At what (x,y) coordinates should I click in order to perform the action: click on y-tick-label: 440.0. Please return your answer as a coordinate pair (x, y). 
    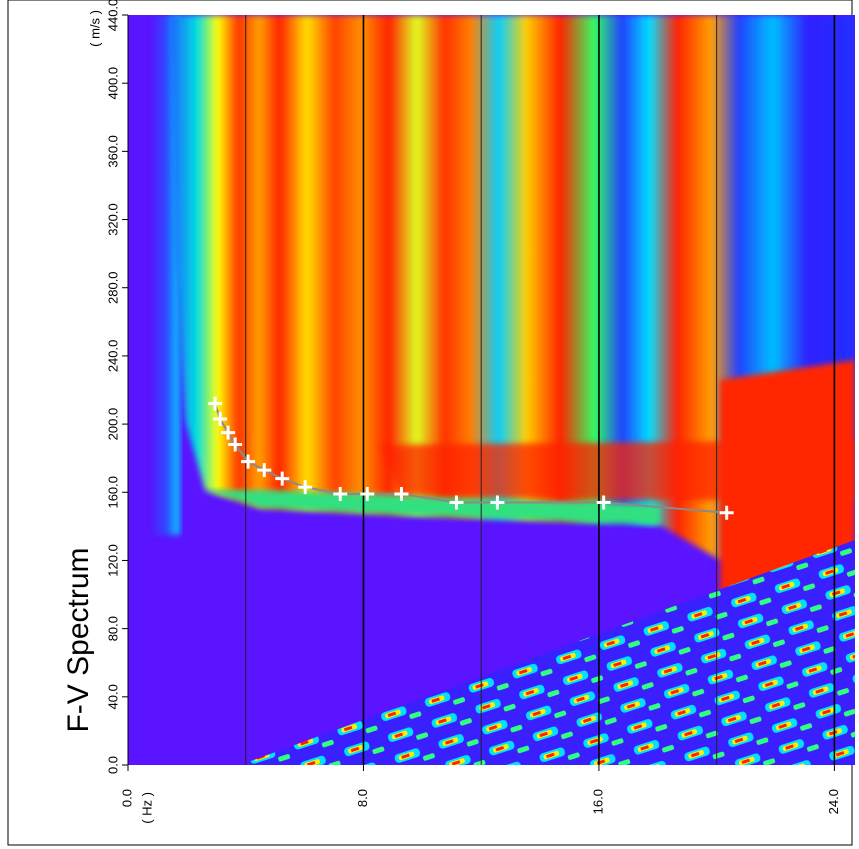
    Looking at the image, I should click on (112, 15).